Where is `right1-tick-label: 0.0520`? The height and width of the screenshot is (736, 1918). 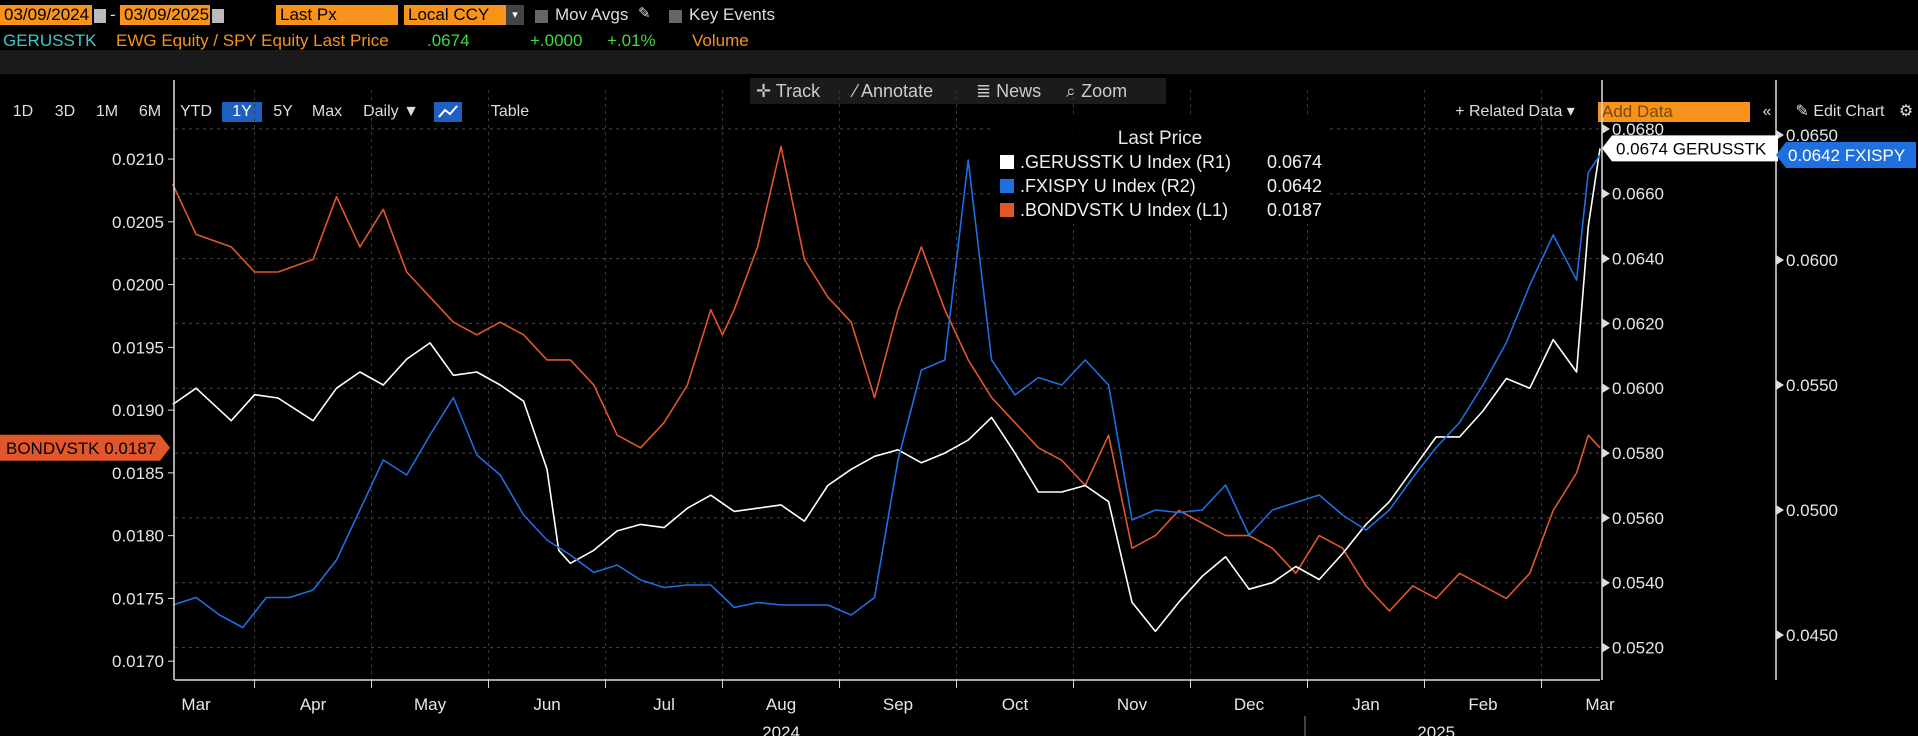
right1-tick-label: 0.0520 is located at coordinates (1638, 648).